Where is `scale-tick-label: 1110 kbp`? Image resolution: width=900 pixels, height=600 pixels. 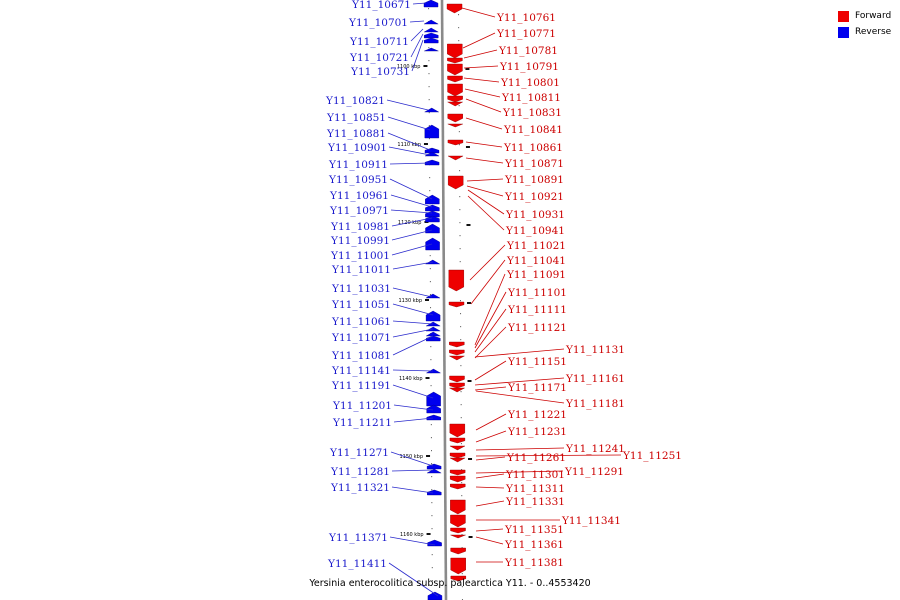
scale-tick-label: 1110 kbp is located at coordinates (409, 145).